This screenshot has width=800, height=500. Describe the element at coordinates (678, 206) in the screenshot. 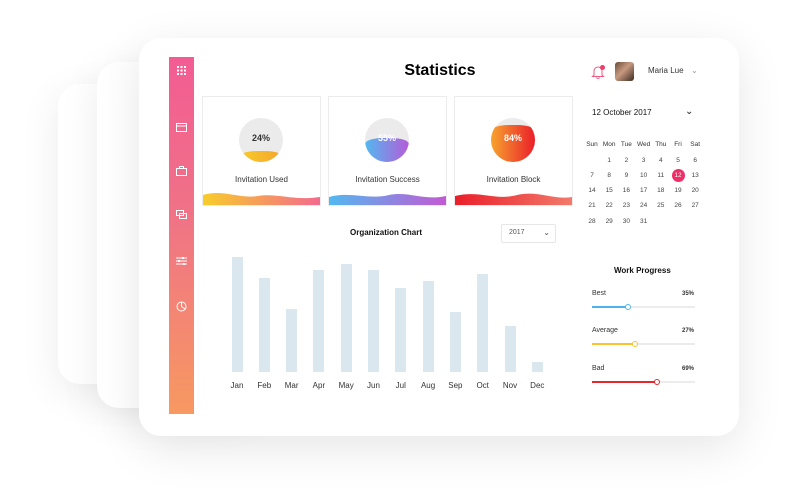

I see `calendar-day: 26` at that location.